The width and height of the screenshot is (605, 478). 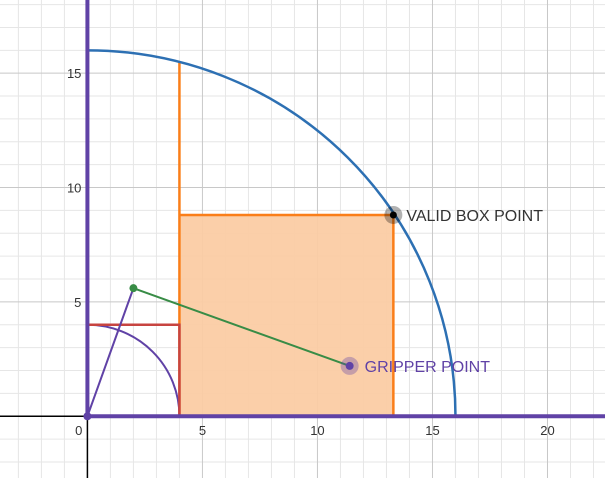 I want to click on arm-segment-lower, so click(x=110, y=352).